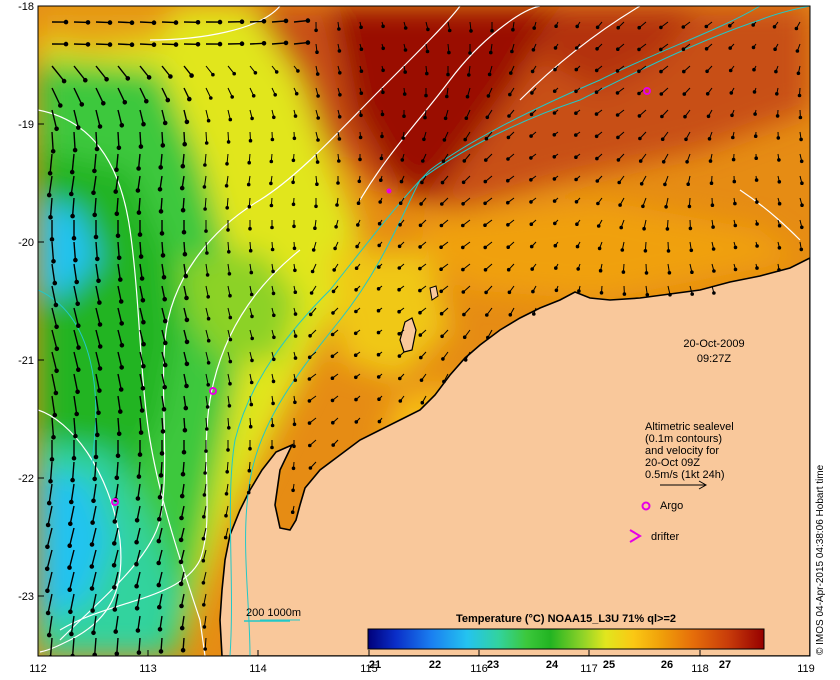 The height and width of the screenshot is (680, 840). I want to click on colorbar-strip, so click(566, 639).